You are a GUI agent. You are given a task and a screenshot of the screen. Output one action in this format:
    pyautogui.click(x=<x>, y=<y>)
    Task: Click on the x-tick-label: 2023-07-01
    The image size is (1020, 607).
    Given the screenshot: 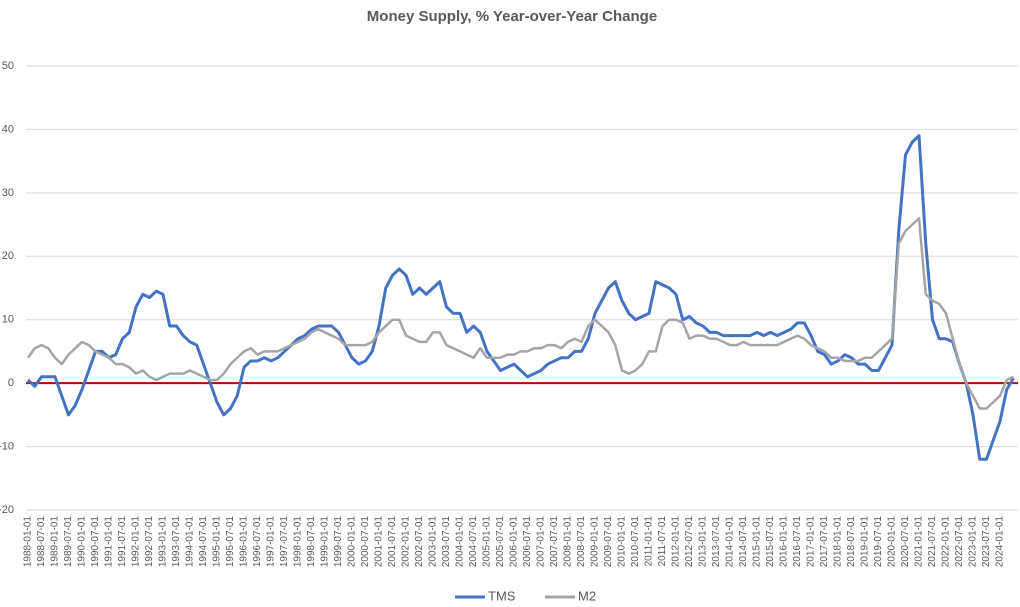 What is the action you would take?
    pyautogui.click(x=986, y=542)
    